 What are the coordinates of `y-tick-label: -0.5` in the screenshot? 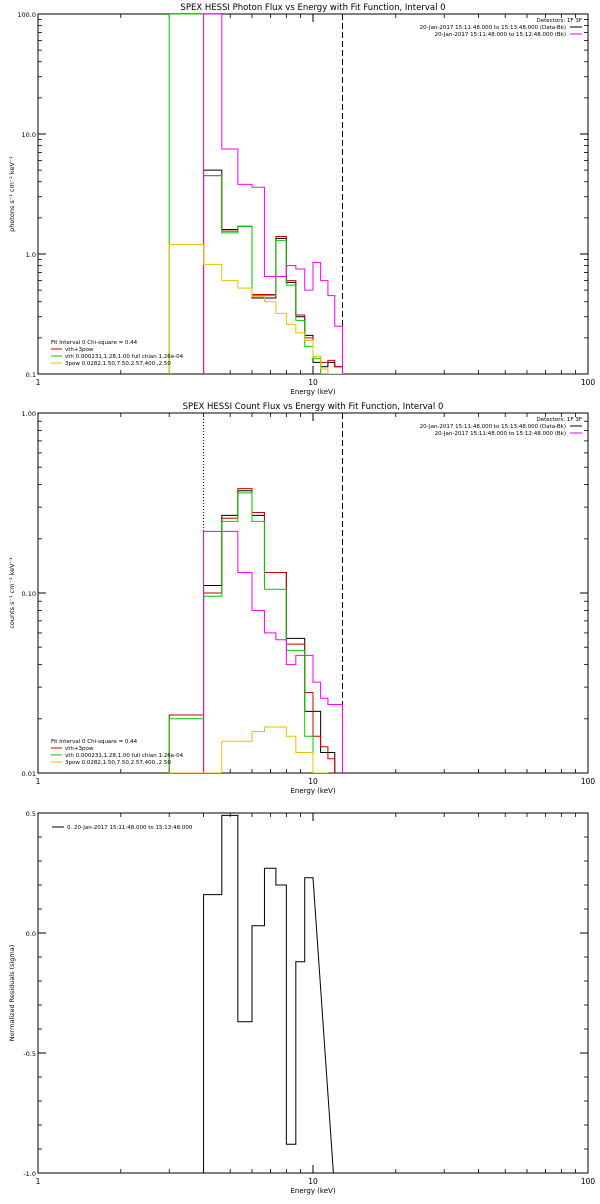 It's located at (29, 1054).